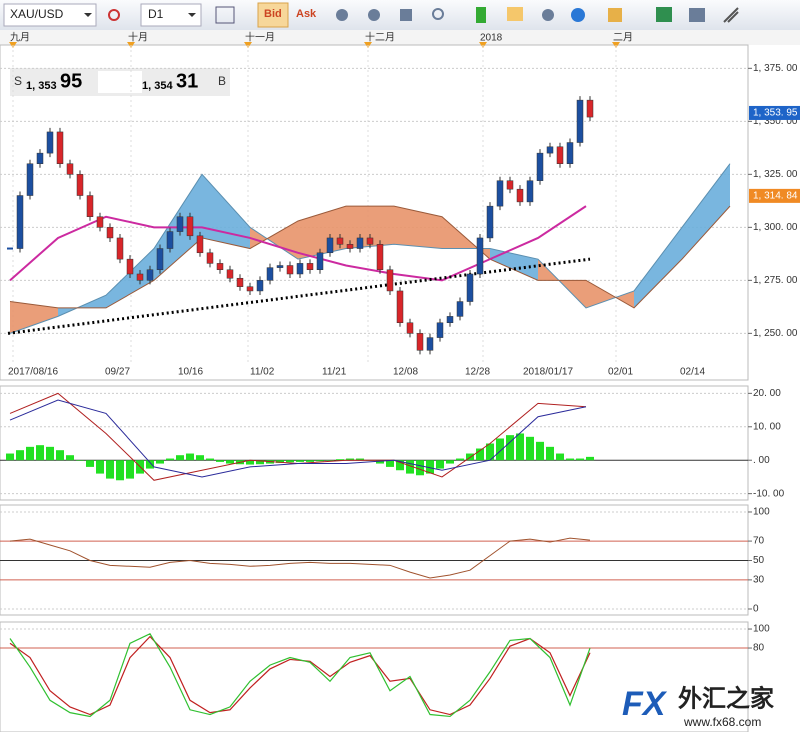 This screenshot has height=732, width=800. Describe the element at coordinates (759, 560) in the screenshot. I see `y-tick-label: 50` at that location.